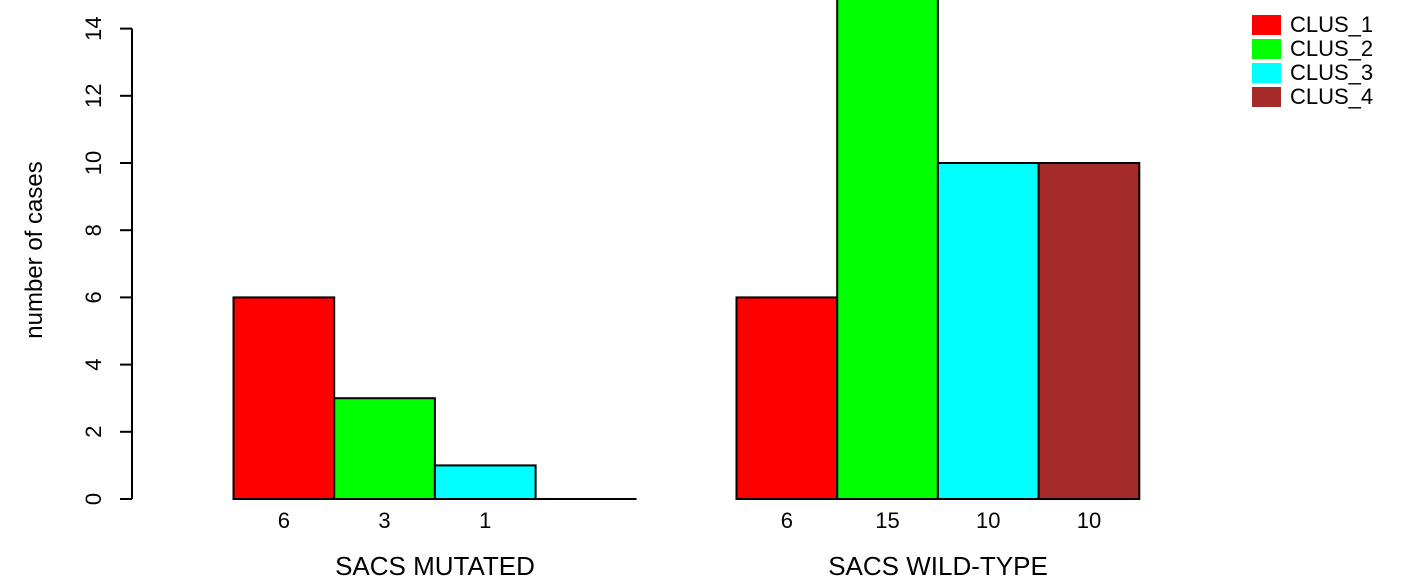 This screenshot has height=583, width=1414. I want to click on legend-item-clus-1: CLUS_1, so click(1312, 25).